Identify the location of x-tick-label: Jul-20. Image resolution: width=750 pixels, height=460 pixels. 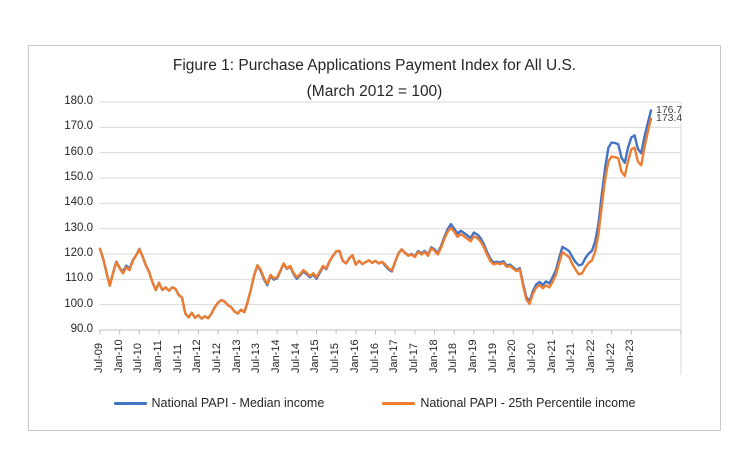
(531, 358).